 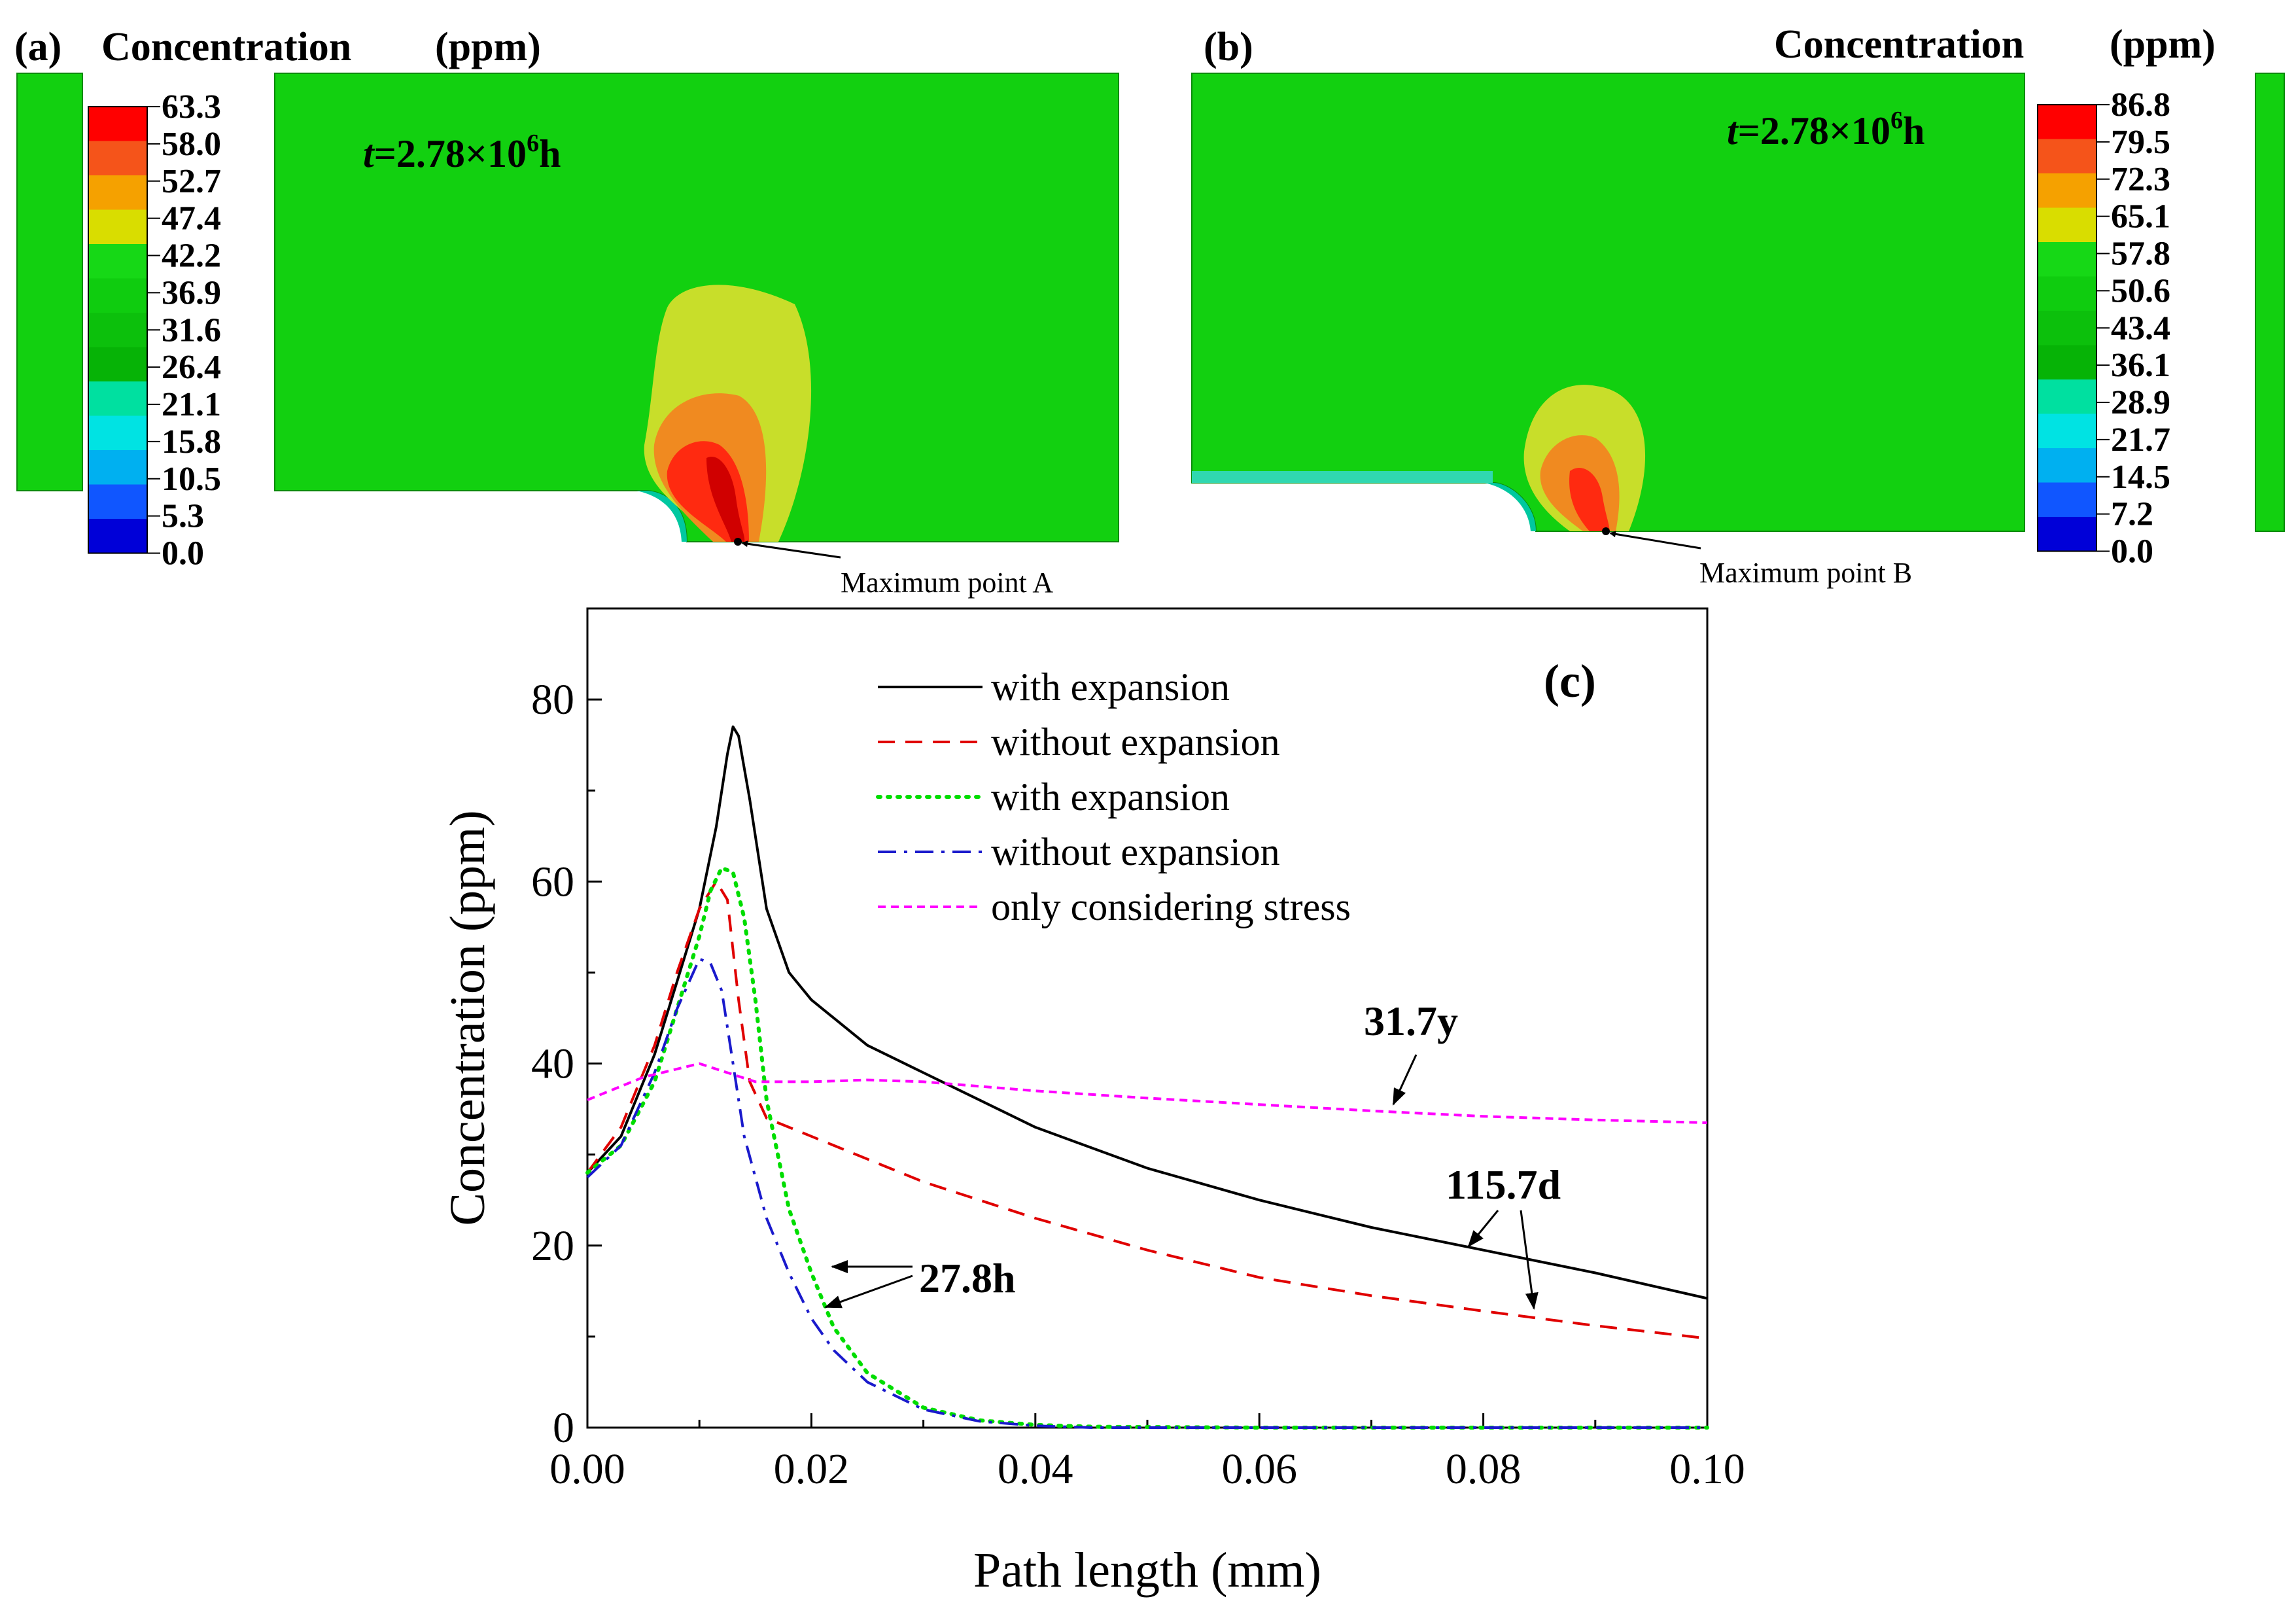 I want to click on panel-a-unit: (ppm), so click(x=488, y=47).